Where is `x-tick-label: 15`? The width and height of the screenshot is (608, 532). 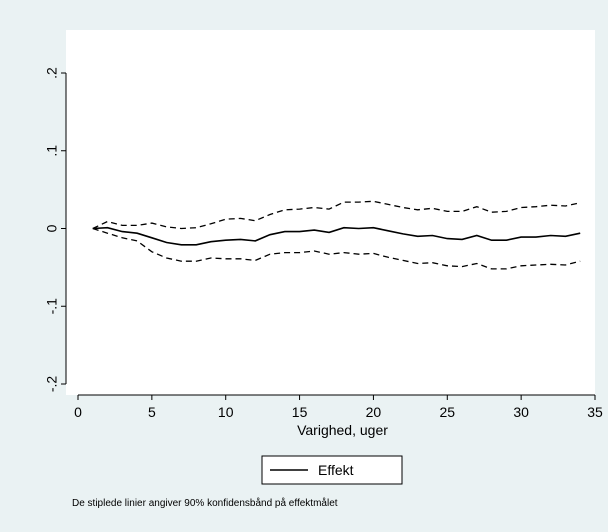 x-tick-label: 15 is located at coordinates (300, 412).